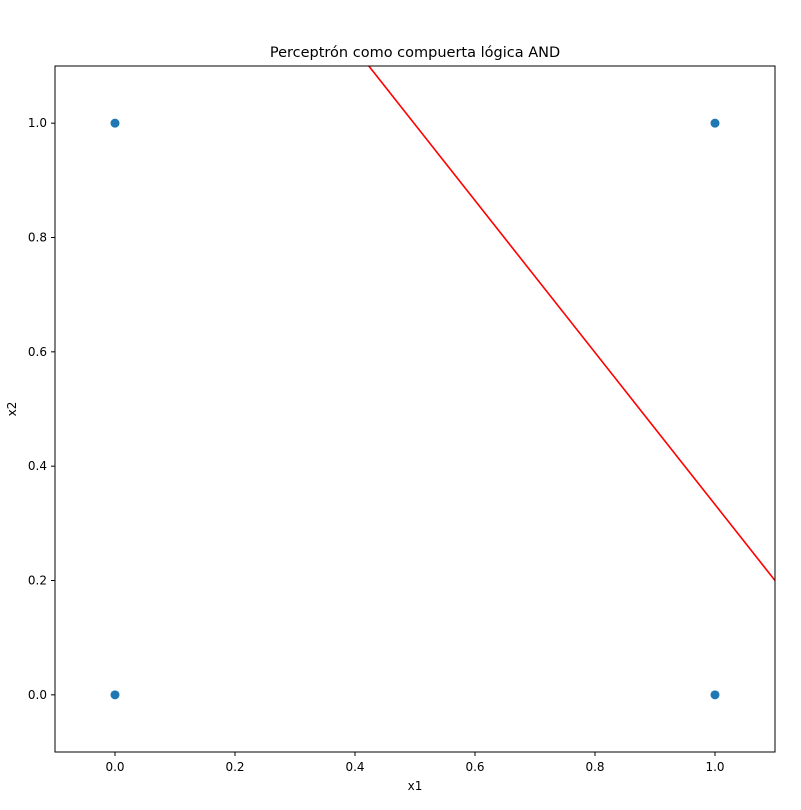 This screenshot has width=801, height=810. What do you see at coordinates (37, 581) in the screenshot?
I see `y-tick-label: 0.2` at bounding box center [37, 581].